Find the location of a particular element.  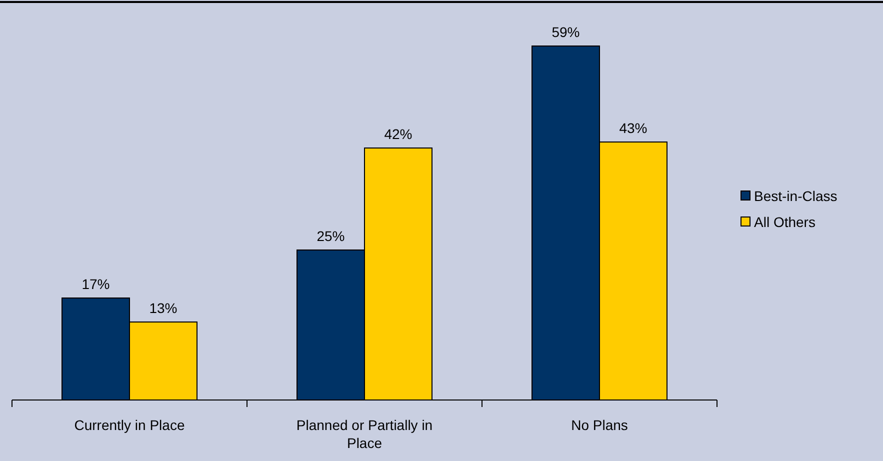

data-label: 17% is located at coordinates (96, 284).